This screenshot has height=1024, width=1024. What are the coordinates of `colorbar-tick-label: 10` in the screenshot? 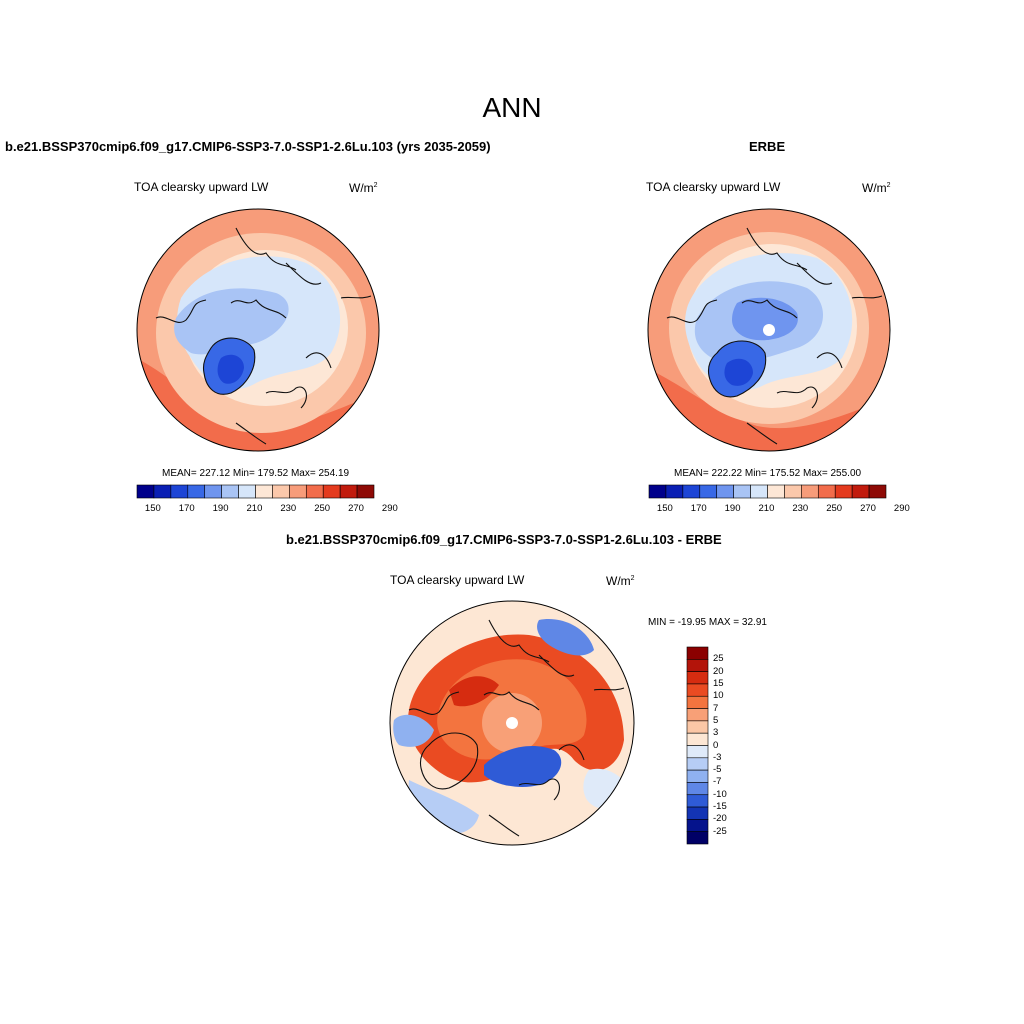 It's located at (718, 696).